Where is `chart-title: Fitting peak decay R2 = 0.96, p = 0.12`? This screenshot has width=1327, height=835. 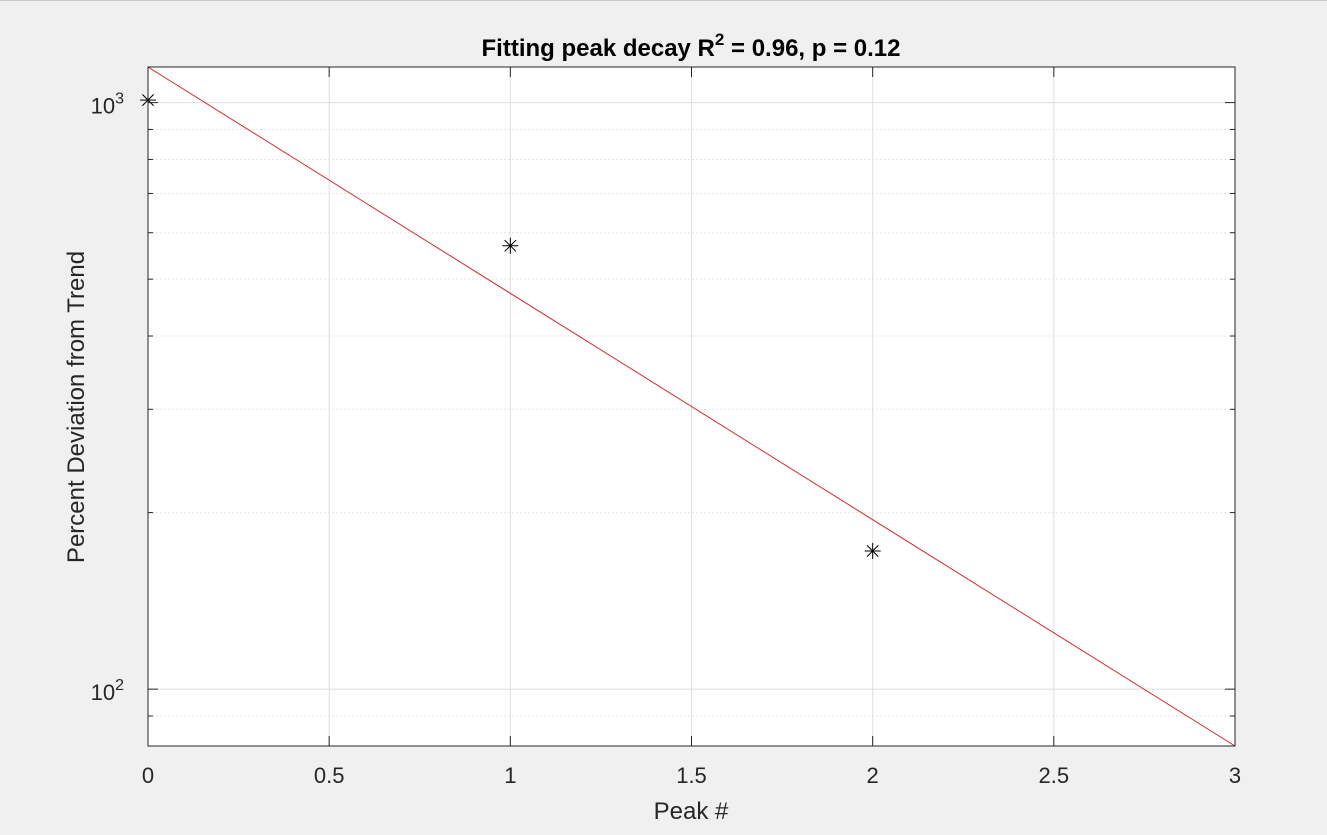
chart-title: Fitting peak decay R2 = 0.96, p = 0.12 is located at coordinates (691, 46).